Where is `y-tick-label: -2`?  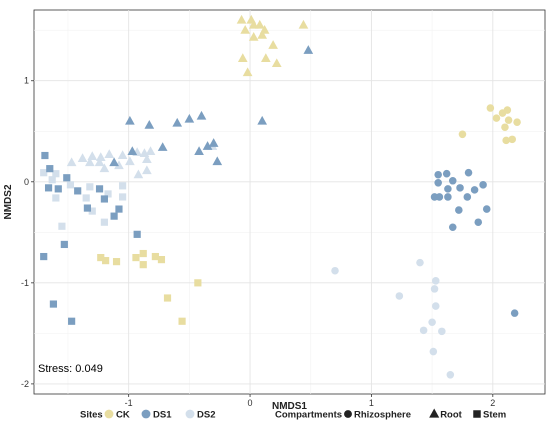
y-tick-label: -2 is located at coordinates (25, 384).